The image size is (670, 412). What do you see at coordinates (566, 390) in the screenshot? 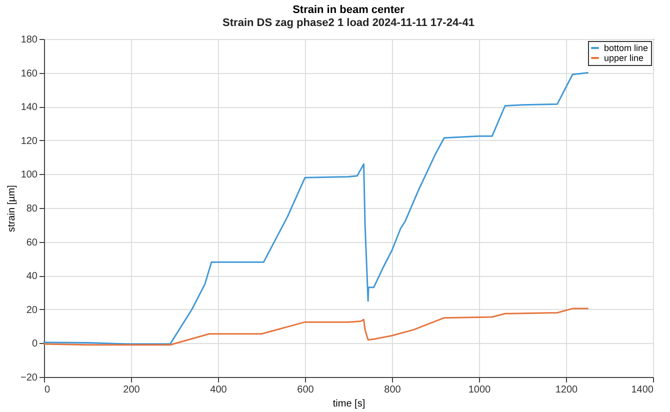
I see `x-tick-label: 1200` at bounding box center [566, 390].